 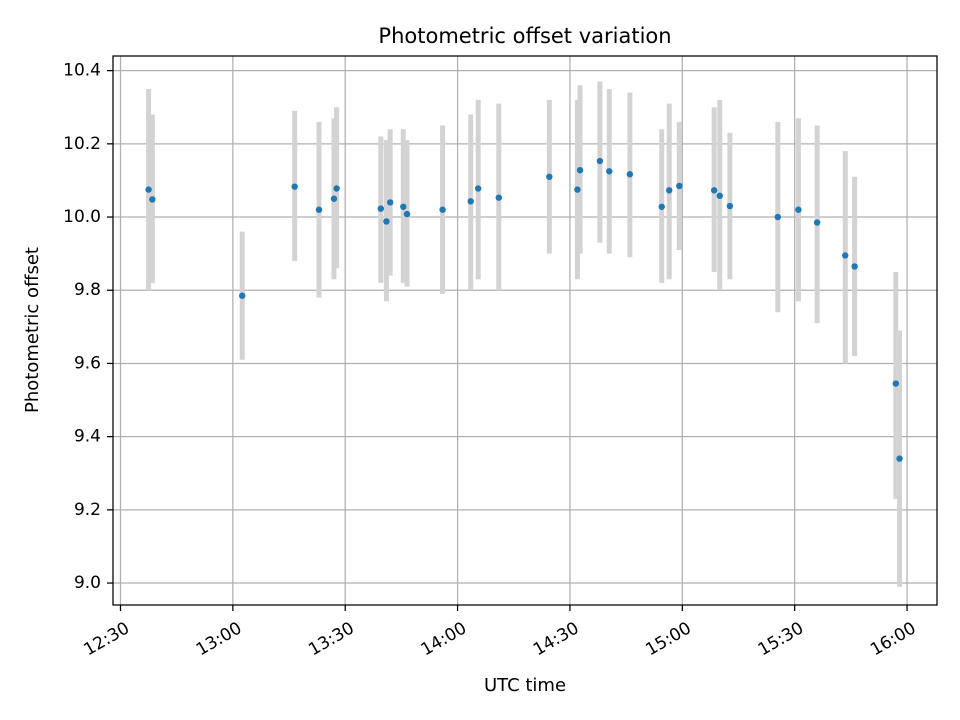 I want to click on x-tick-label: 13:30, so click(x=331, y=639).